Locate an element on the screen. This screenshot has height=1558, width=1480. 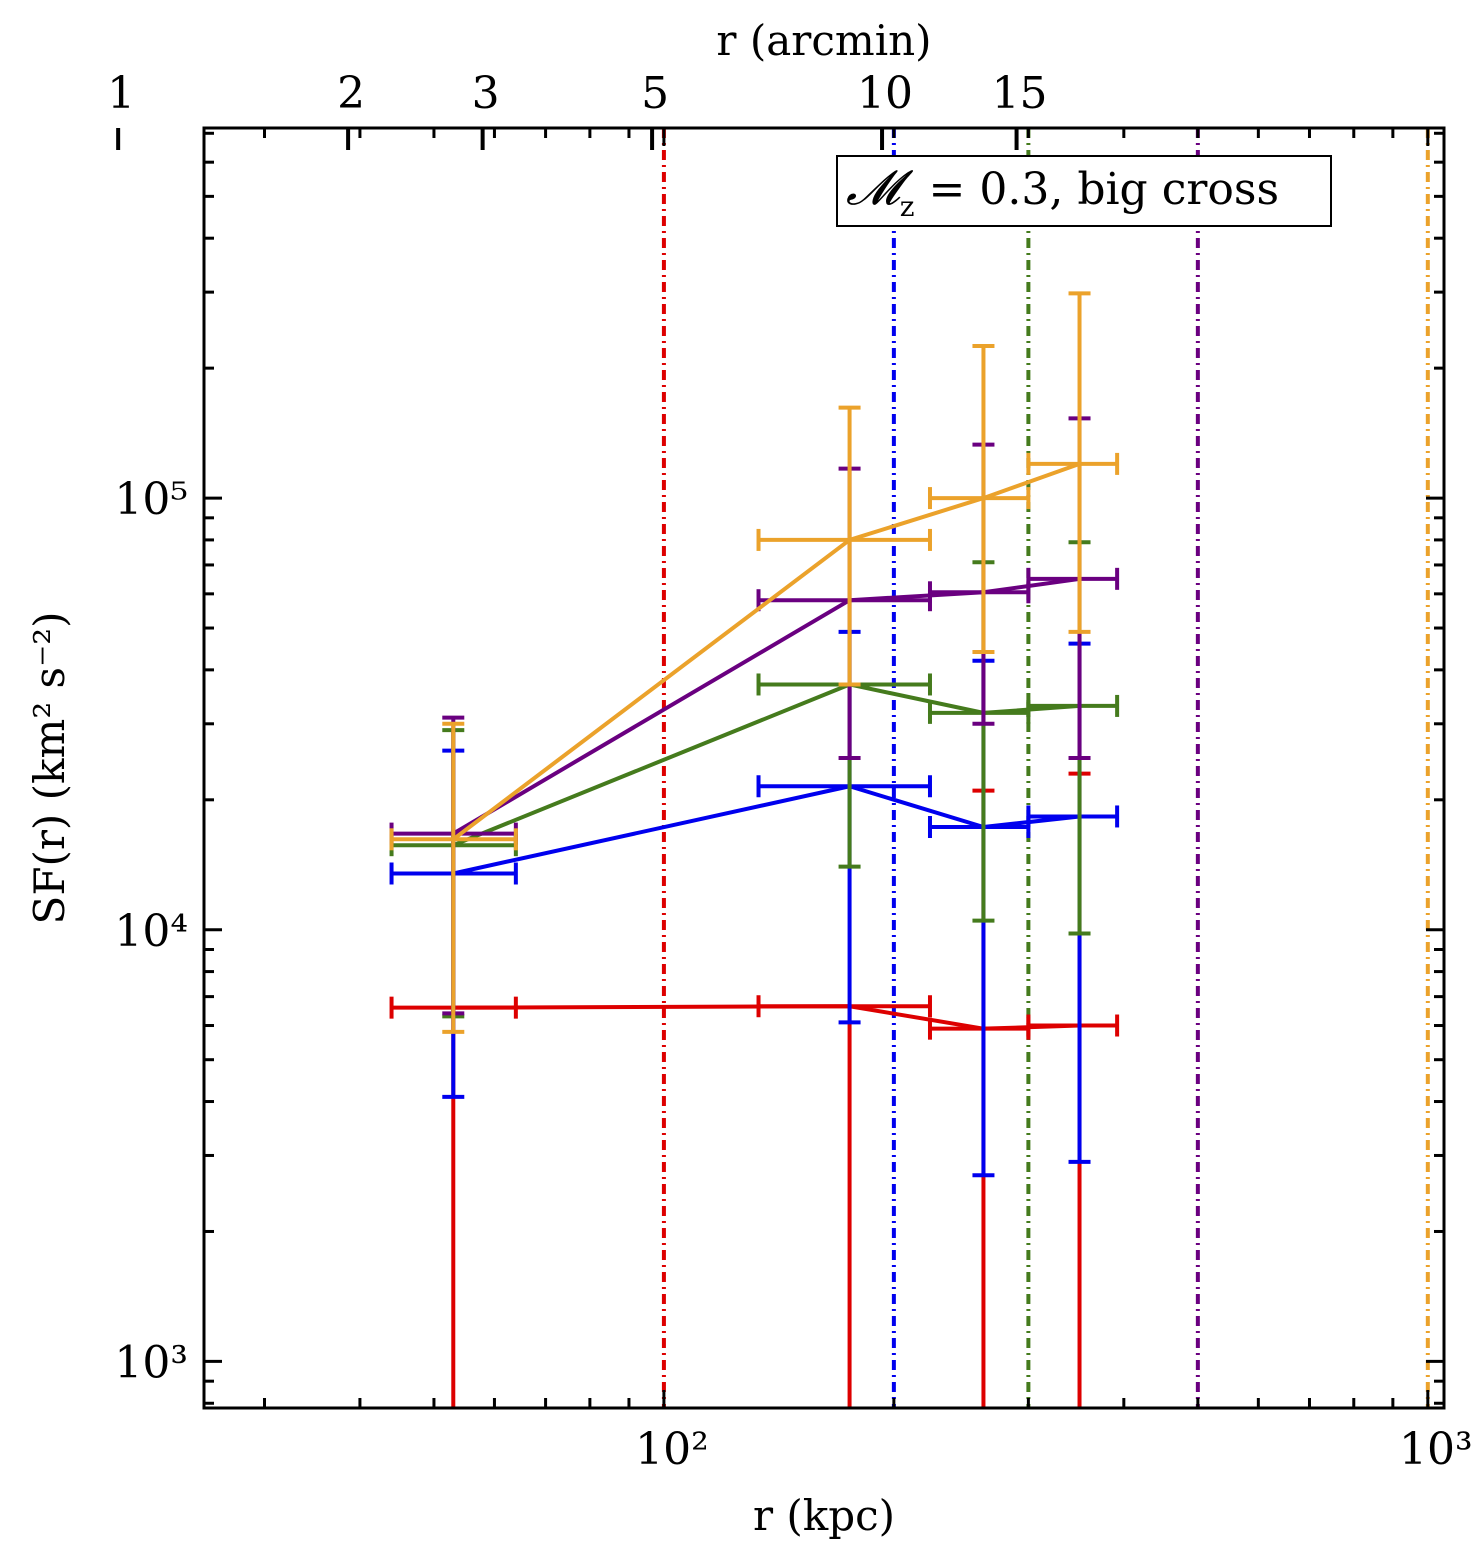
x-tick-label: 10³ is located at coordinates (1436, 1449).